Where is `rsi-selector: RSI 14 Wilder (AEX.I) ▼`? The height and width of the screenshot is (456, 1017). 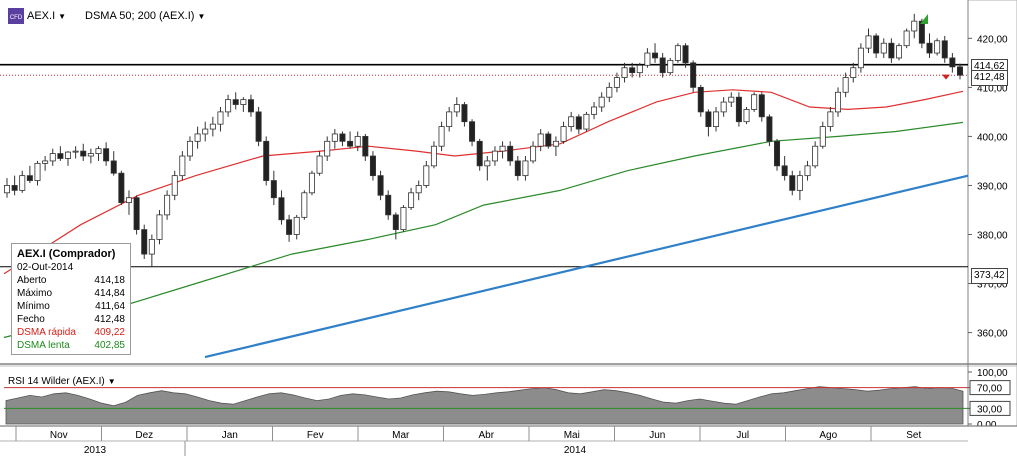
rsi-selector: RSI 14 Wilder (AEX.I) ▼ is located at coordinates (62, 381).